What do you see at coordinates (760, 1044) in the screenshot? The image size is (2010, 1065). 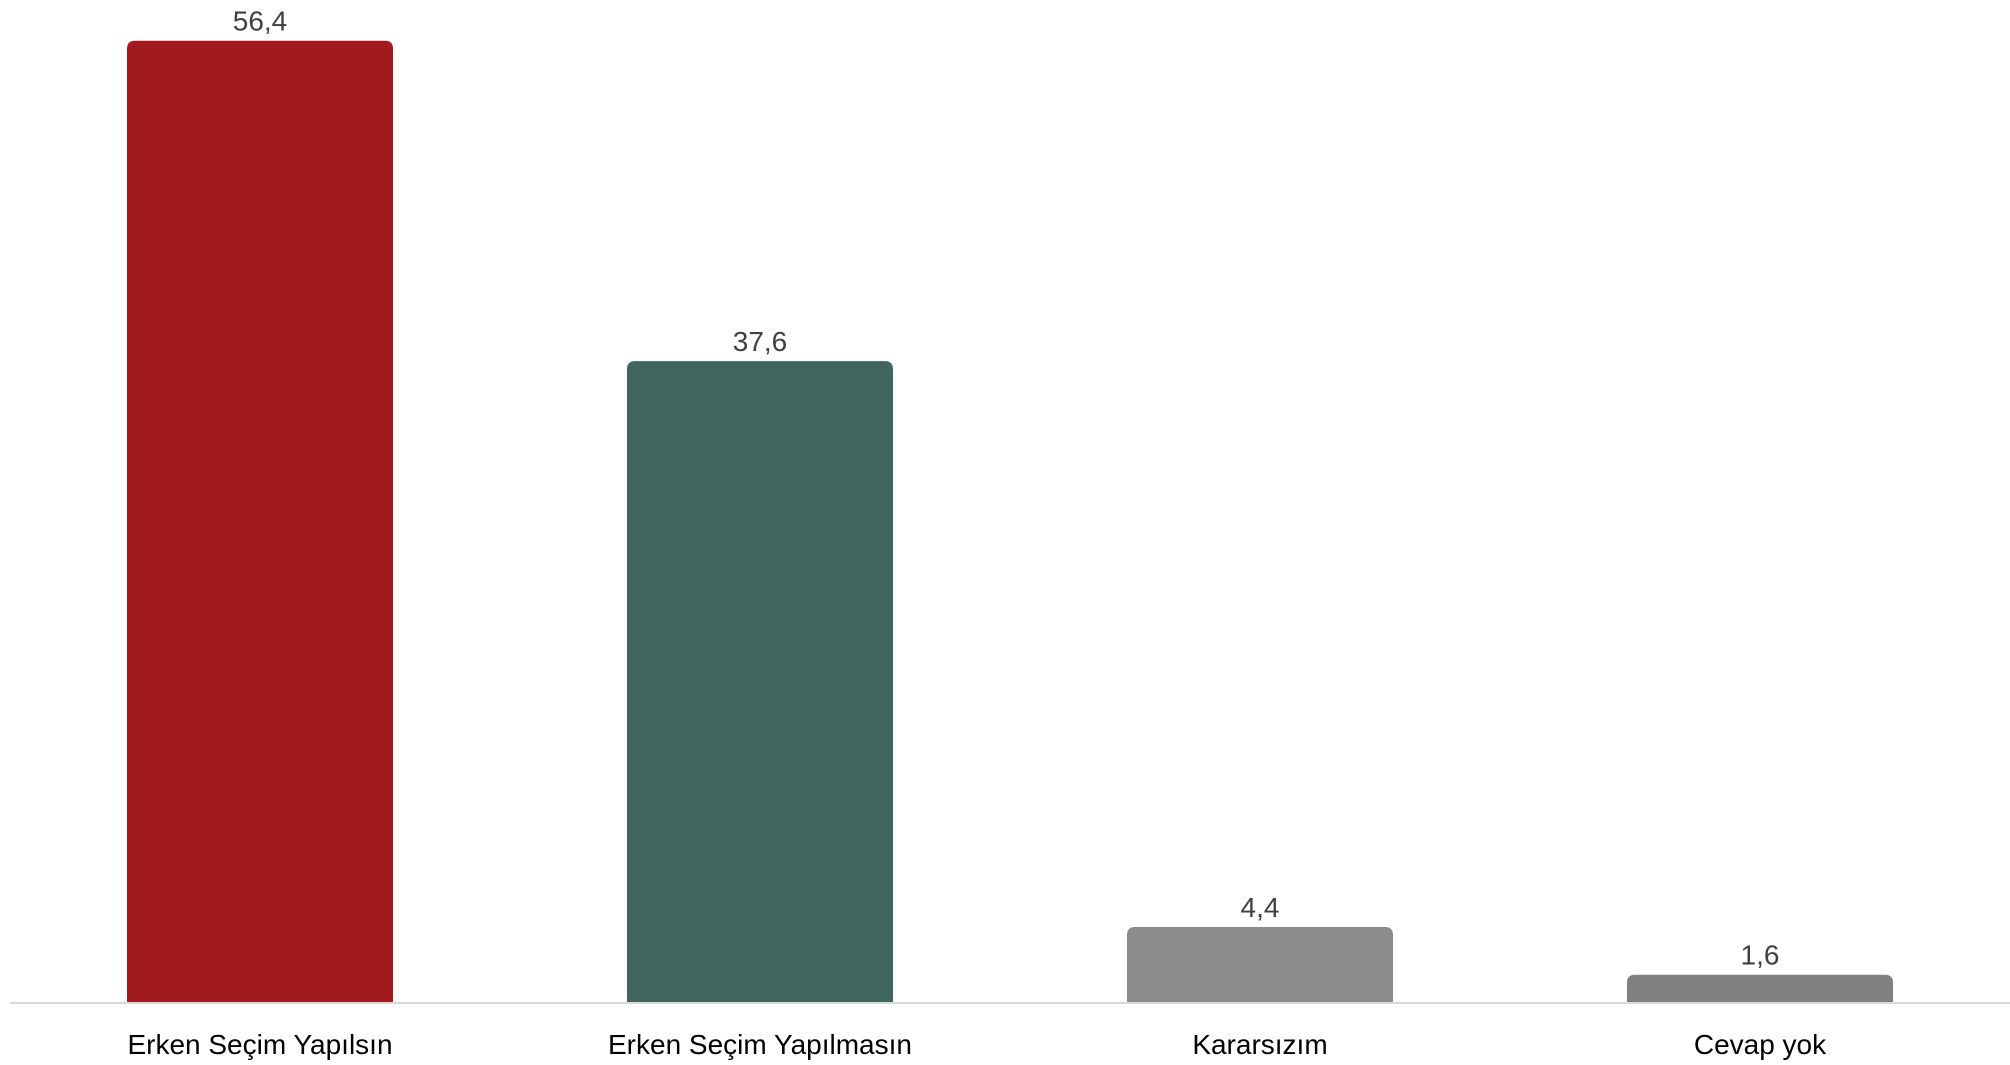 I see `x-tick-label-2: Erken Seçim Yapılmasın` at bounding box center [760, 1044].